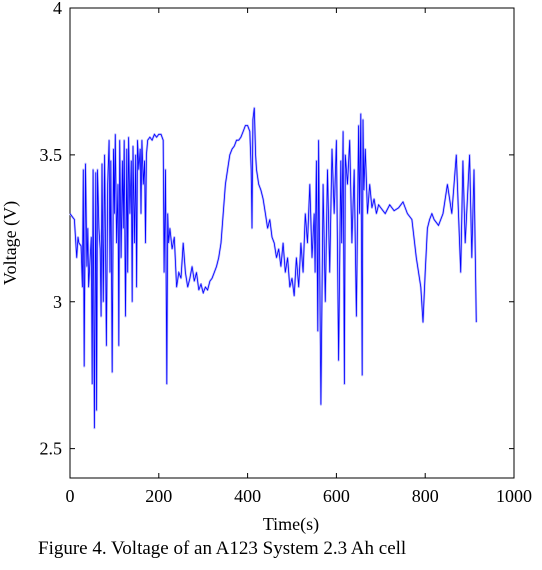 This screenshot has width=542, height=570. What do you see at coordinates (57, 302) in the screenshot?
I see `y-tick-label: 3` at bounding box center [57, 302].